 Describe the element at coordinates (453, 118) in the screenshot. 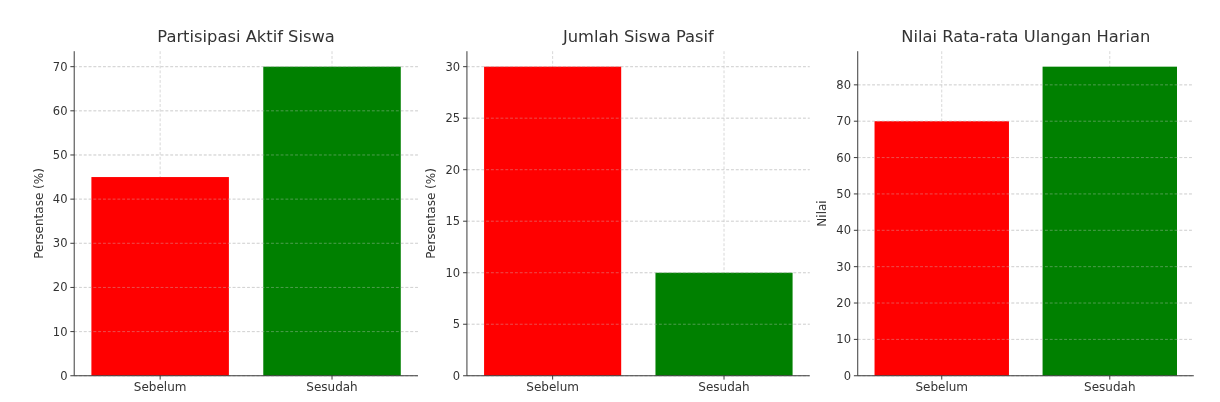

I see `y-tick-label: 25` at that location.